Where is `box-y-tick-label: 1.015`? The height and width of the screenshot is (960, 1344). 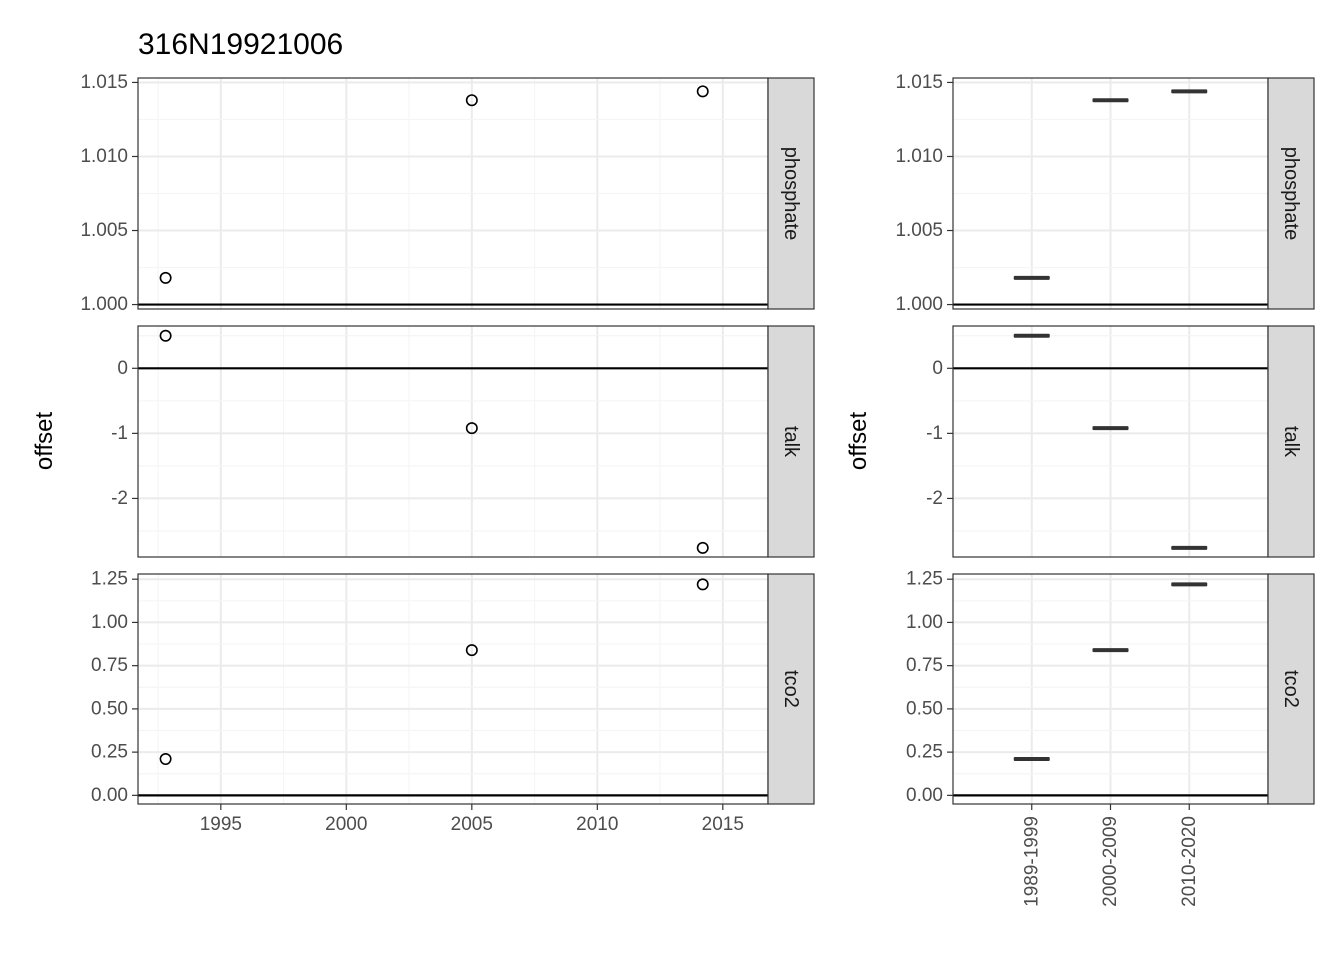 box-y-tick-label: 1.015 is located at coordinates (919, 82).